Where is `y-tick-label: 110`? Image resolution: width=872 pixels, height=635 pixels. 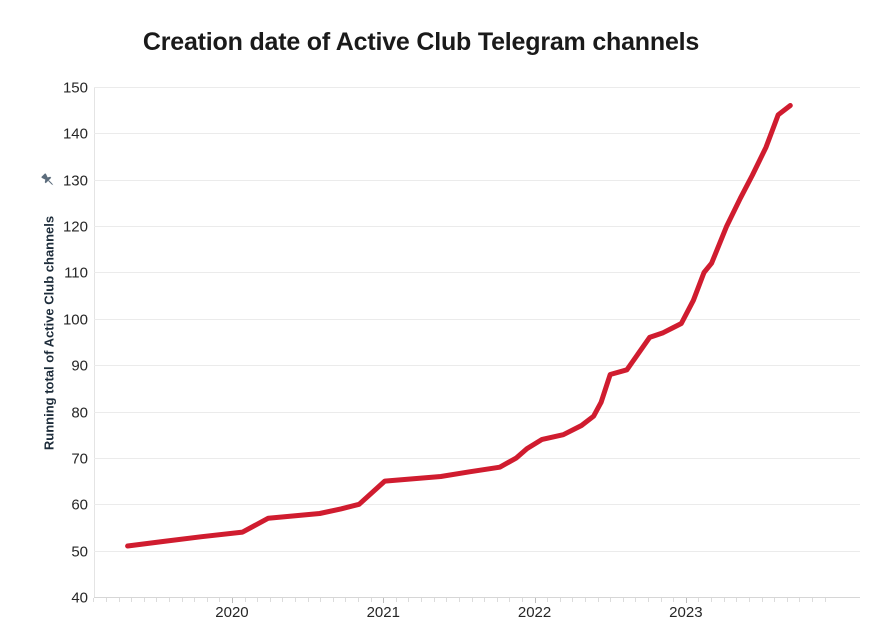 y-tick-label: 110 is located at coordinates (76, 273).